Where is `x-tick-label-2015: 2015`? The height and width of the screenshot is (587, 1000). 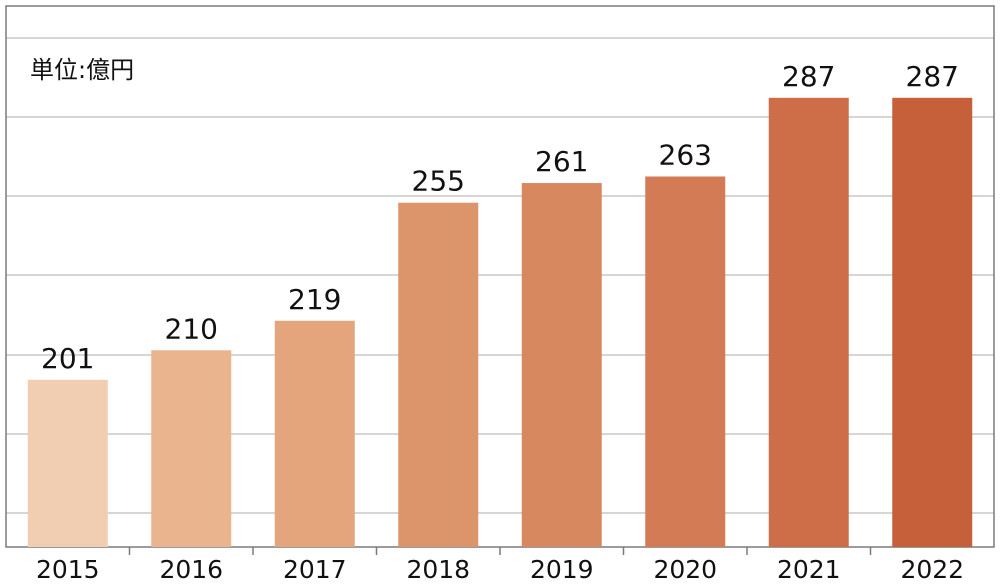 x-tick-label-2015: 2015 is located at coordinates (68, 569).